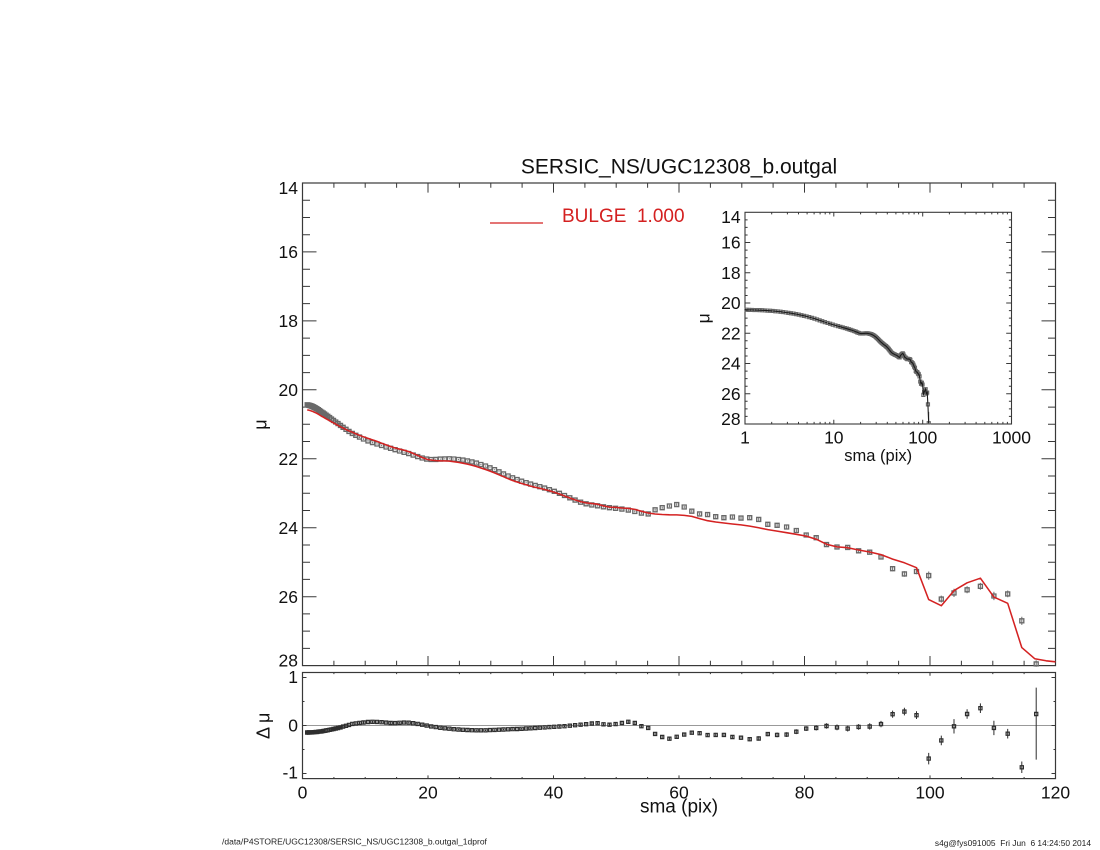 This screenshot has width=1100, height=850. What do you see at coordinates (290, 772) in the screenshot?
I see `svg-text: -1` at bounding box center [290, 772].